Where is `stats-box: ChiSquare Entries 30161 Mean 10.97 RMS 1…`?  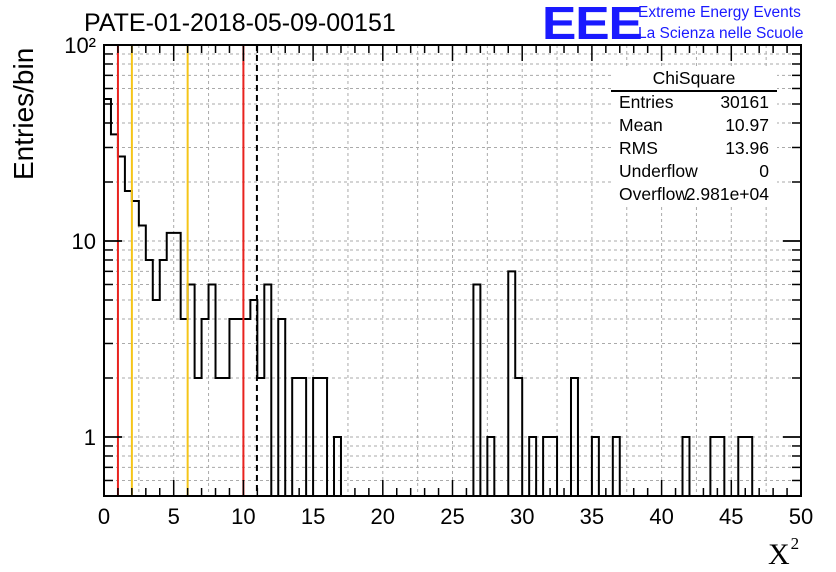
stats-box: ChiSquare Entries 30161 Mean 10.97 RMS 1… is located at coordinates (694, 137).